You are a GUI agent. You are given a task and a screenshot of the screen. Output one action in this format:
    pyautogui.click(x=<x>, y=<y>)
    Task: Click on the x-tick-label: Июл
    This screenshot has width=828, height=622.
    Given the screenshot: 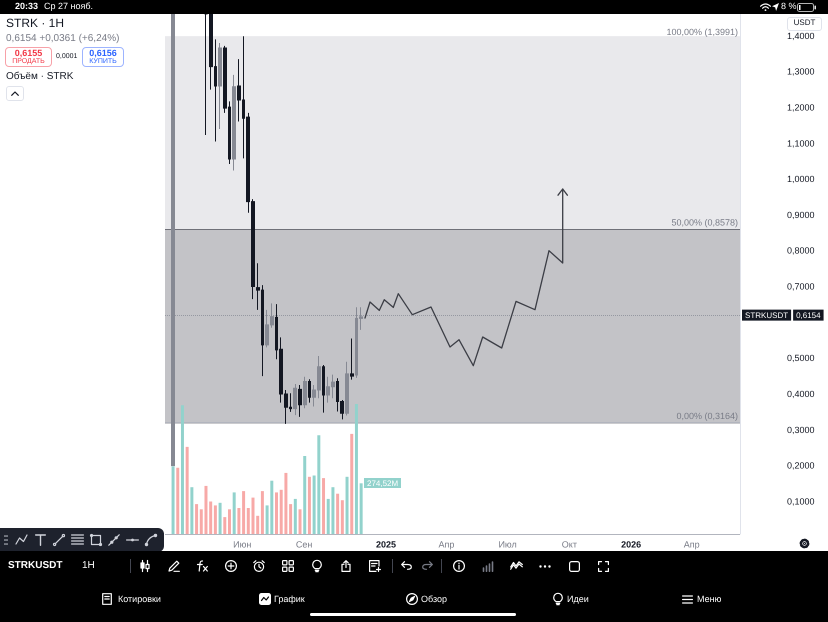 What is the action you would take?
    pyautogui.click(x=507, y=545)
    